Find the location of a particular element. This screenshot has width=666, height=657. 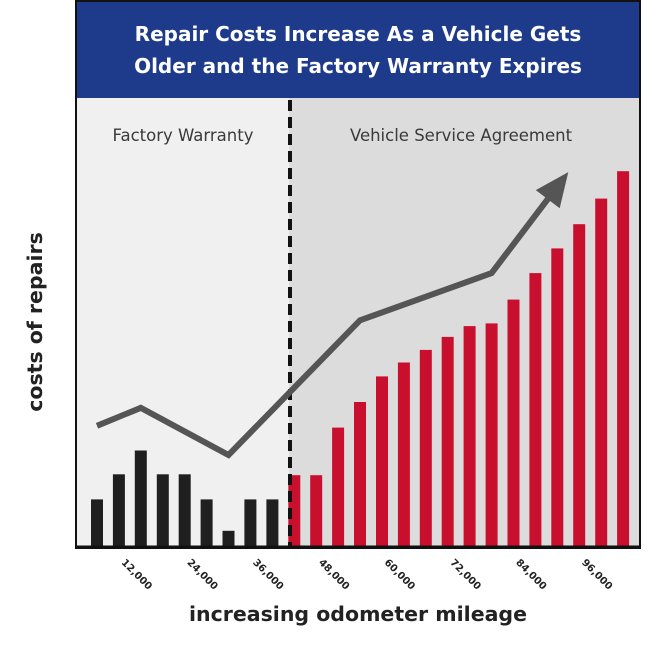

service-agreement-label: Vehicle Service Agreement is located at coordinates (461, 135).